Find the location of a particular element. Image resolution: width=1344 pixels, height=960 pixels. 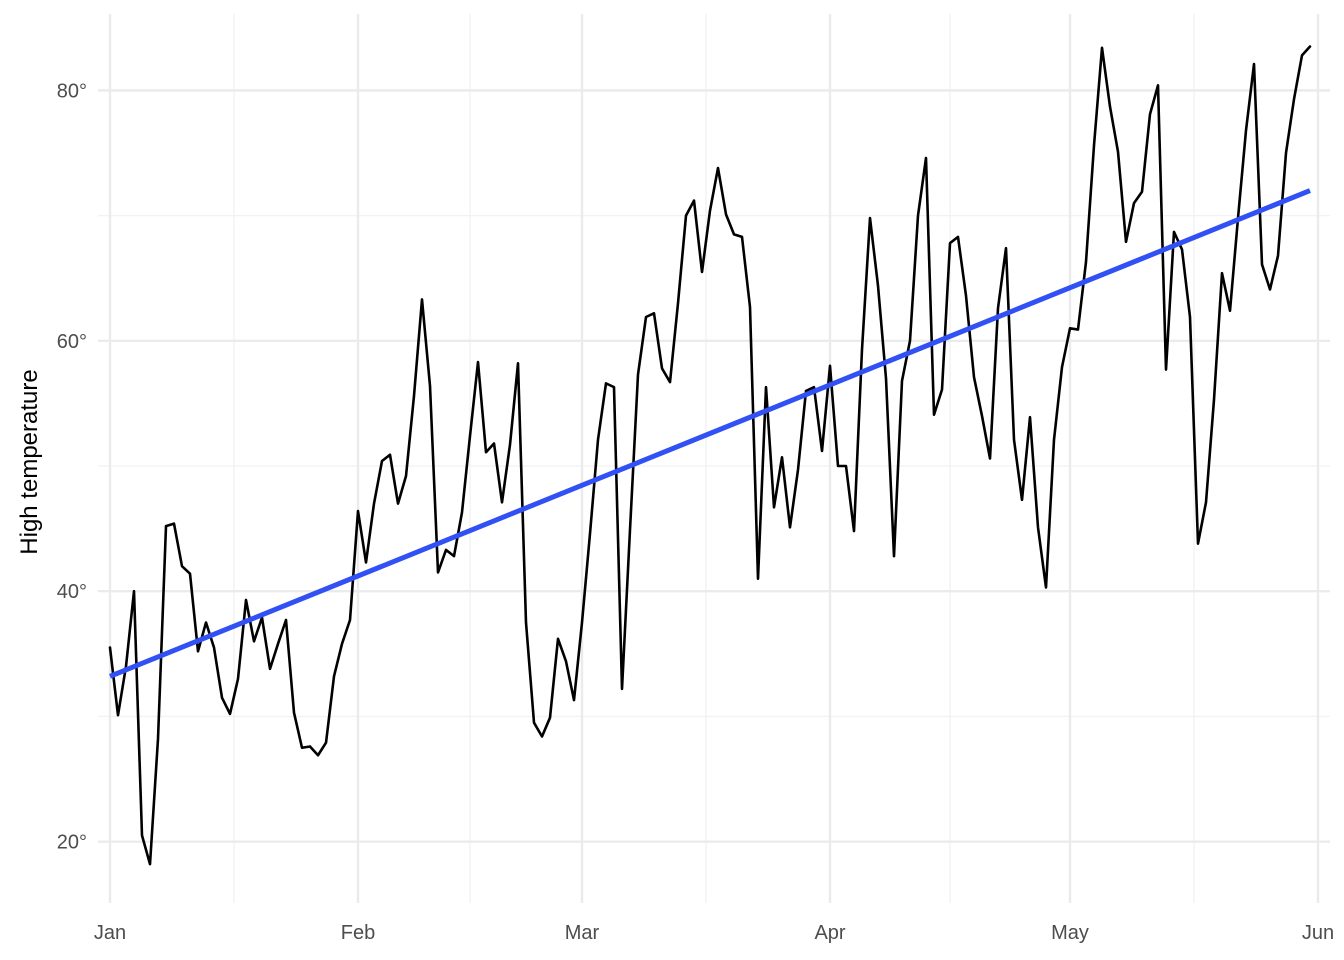

x-tick-label: Mar is located at coordinates (582, 933).